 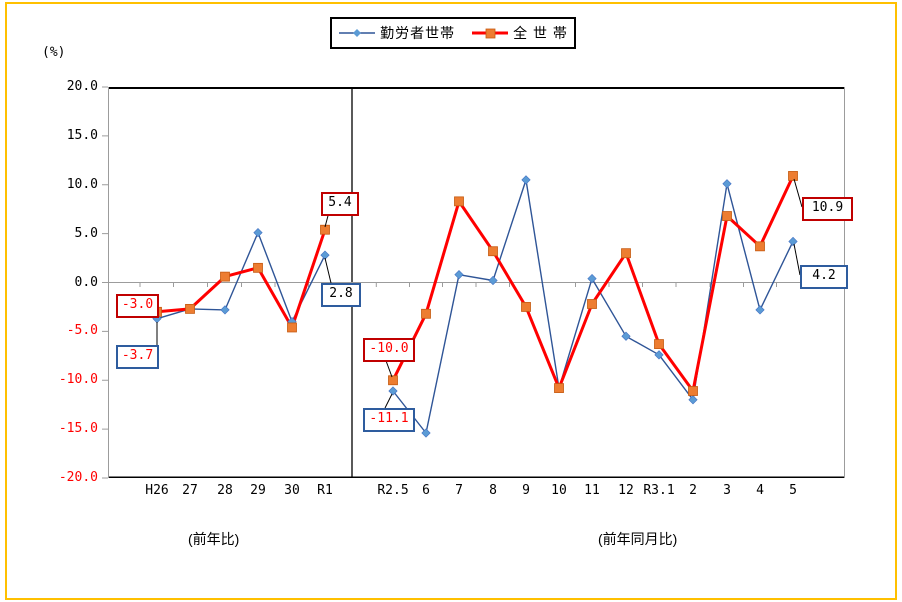 I want to click on legend-item-all-households: 全 世 帯, so click(x=519, y=33).